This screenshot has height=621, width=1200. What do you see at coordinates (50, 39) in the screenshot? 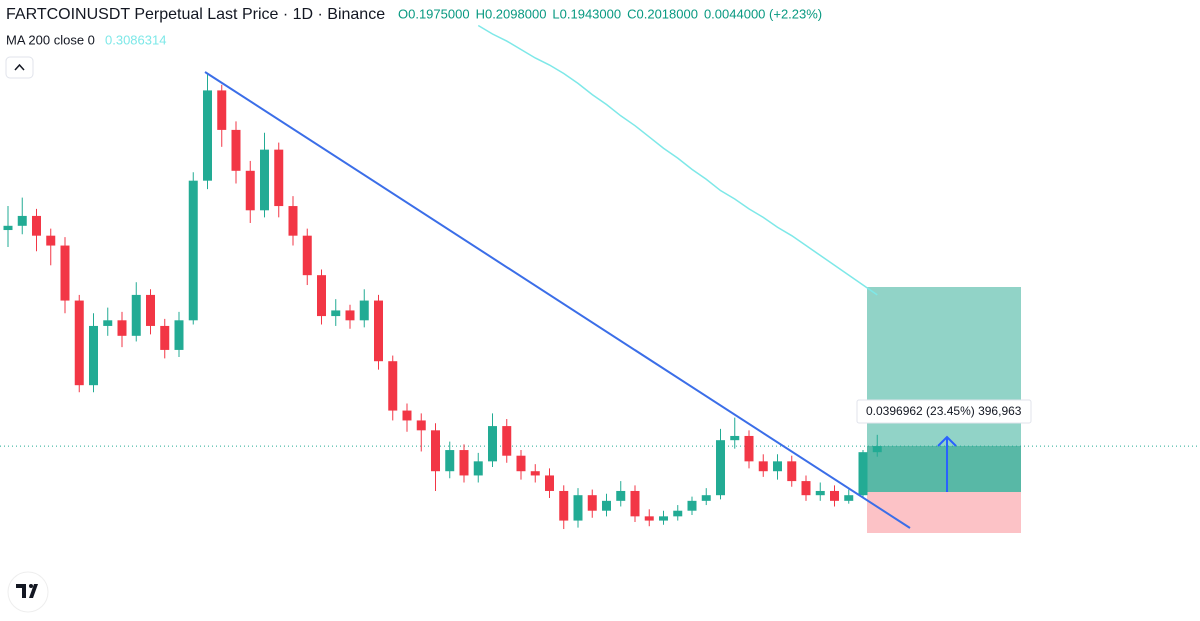
I see `ma-name: MA 200 close 0` at bounding box center [50, 39].